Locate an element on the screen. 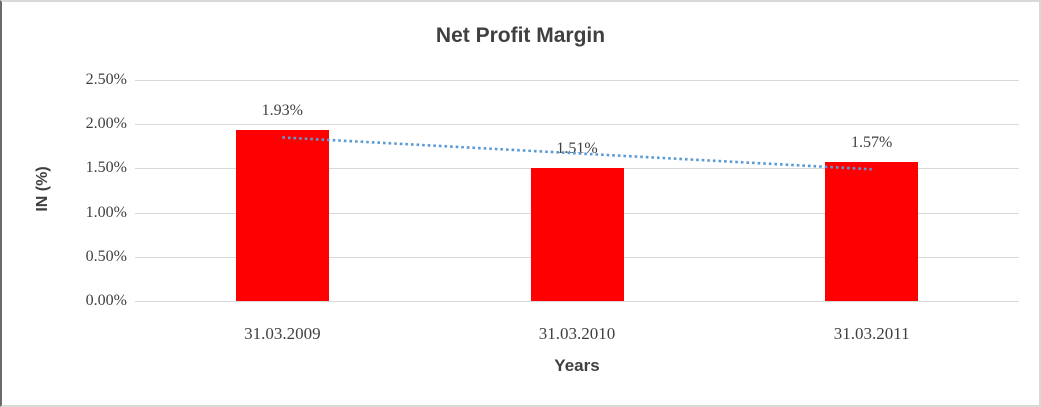 Image resolution: width=1041 pixels, height=407 pixels. y-tick-label: 1.50% is located at coordinates (106, 168).